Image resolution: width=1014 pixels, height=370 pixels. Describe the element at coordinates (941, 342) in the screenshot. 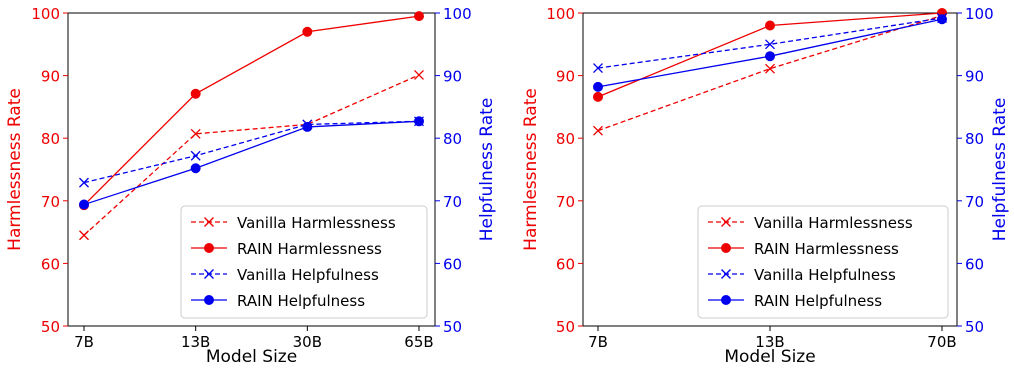

I see `x-tick-label: 70B` at that location.